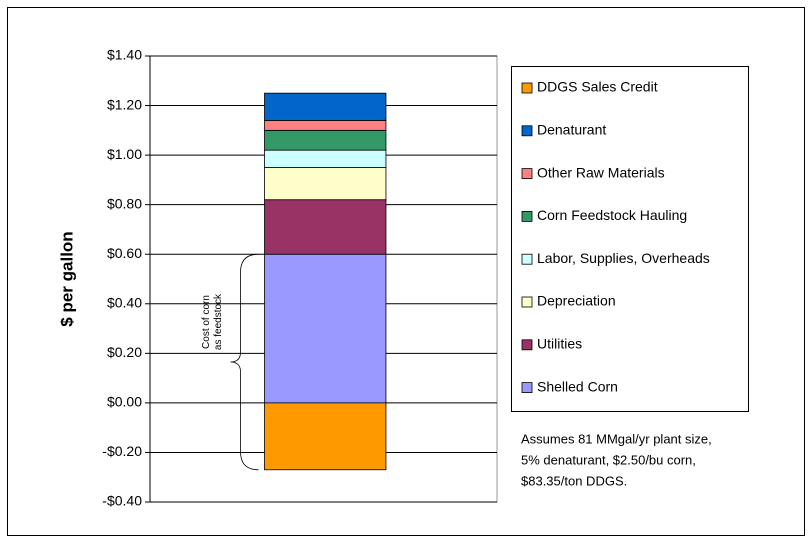 The height and width of the screenshot is (543, 812). I want to click on y-tick-label: $1.40, so click(124, 55).